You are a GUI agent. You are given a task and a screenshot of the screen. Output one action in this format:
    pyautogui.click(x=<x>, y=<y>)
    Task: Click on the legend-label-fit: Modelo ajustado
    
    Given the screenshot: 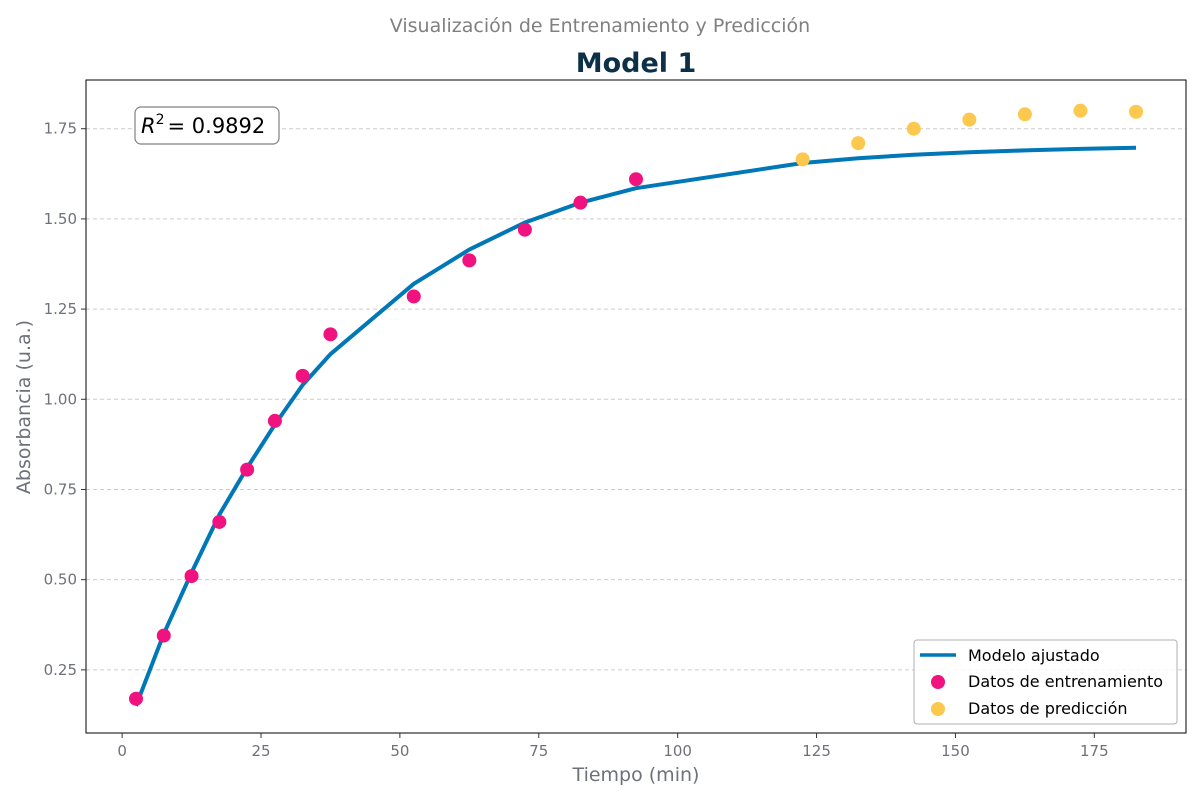 What is the action you would take?
    pyautogui.click(x=1034, y=655)
    